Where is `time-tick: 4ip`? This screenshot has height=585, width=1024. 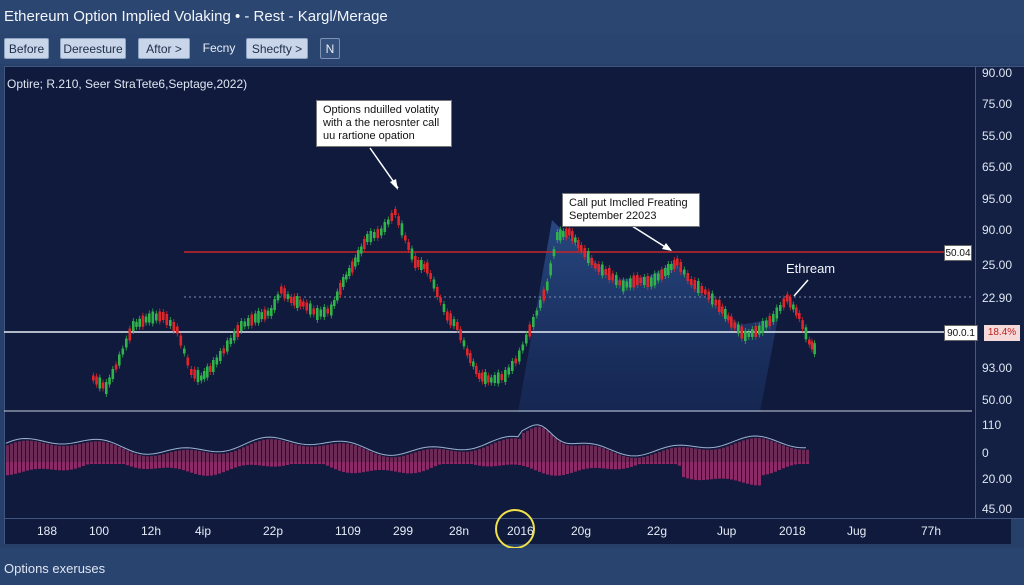
time-tick: 4ip is located at coordinates (203, 531).